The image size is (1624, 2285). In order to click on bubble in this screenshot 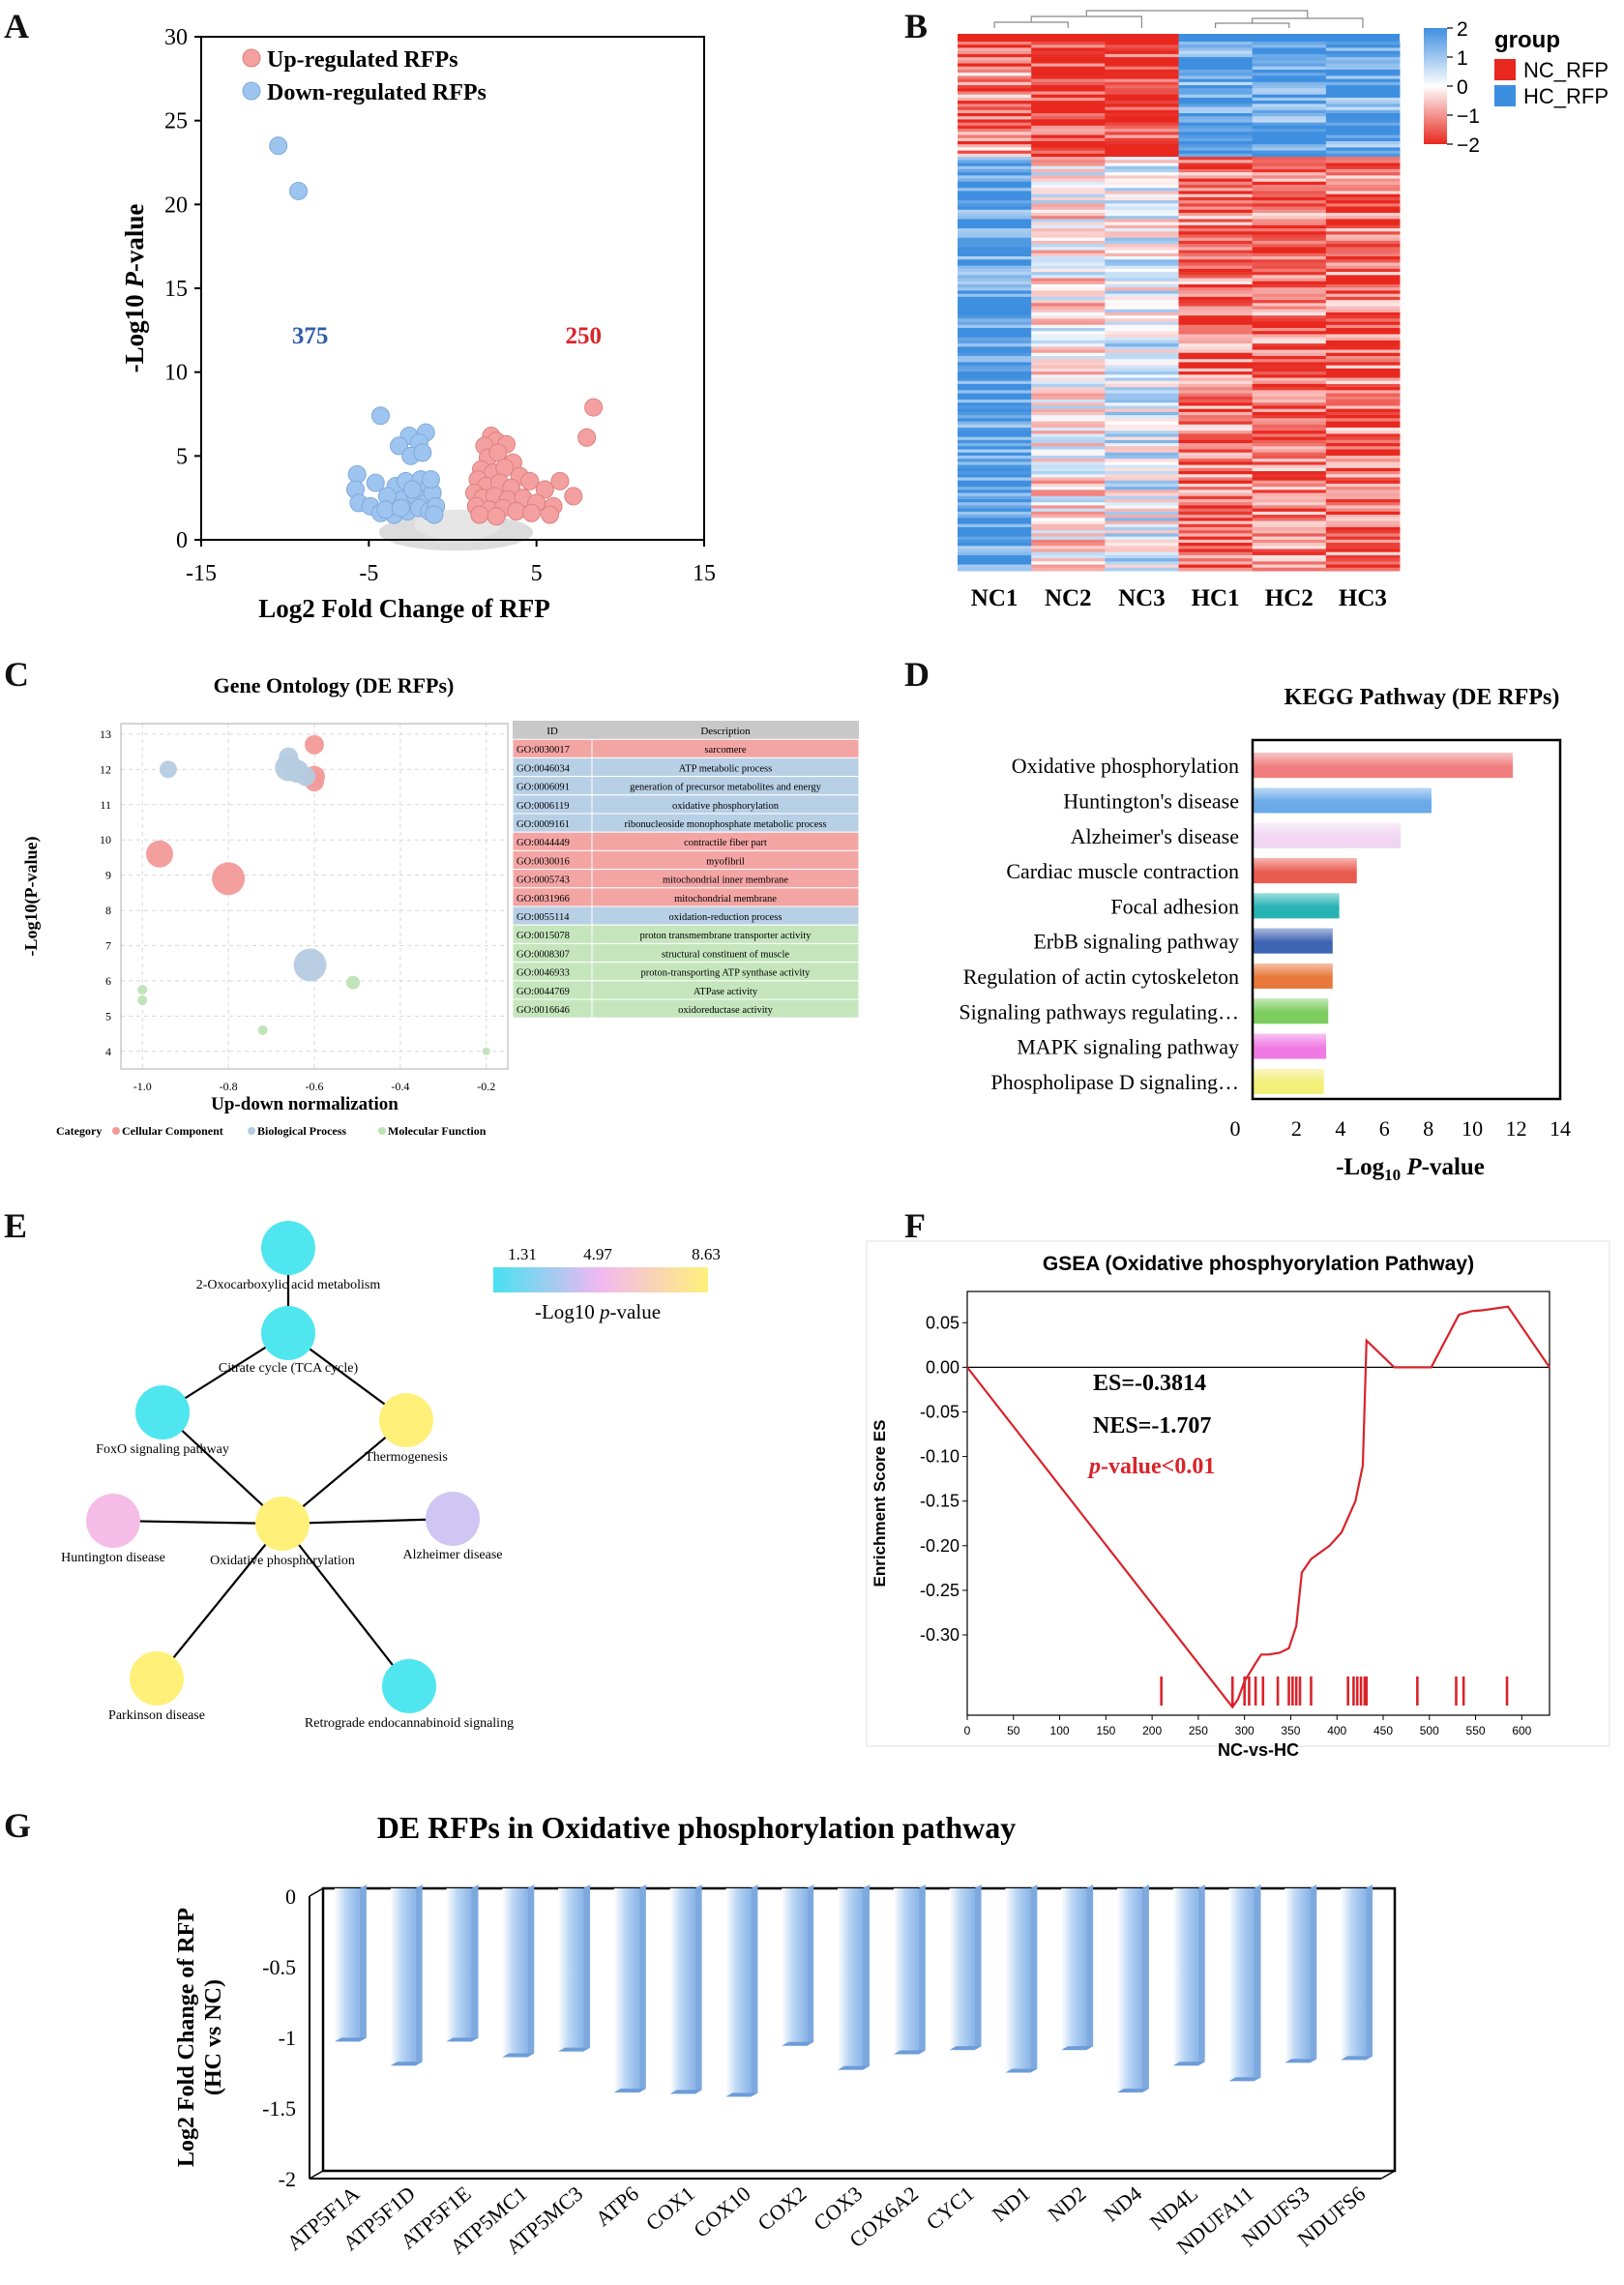, I will do `click(310, 965)`.